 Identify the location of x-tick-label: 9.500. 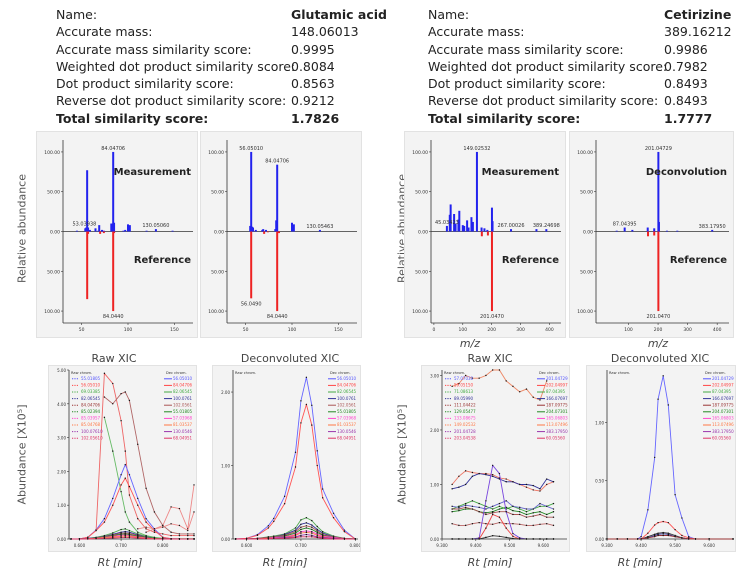
(675, 545).